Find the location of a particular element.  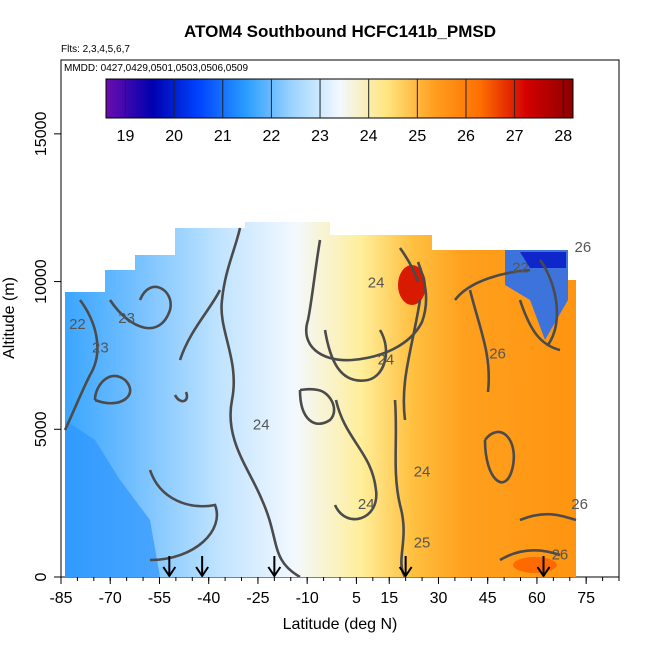

colorbar-tick-label: 28 is located at coordinates (563, 136).